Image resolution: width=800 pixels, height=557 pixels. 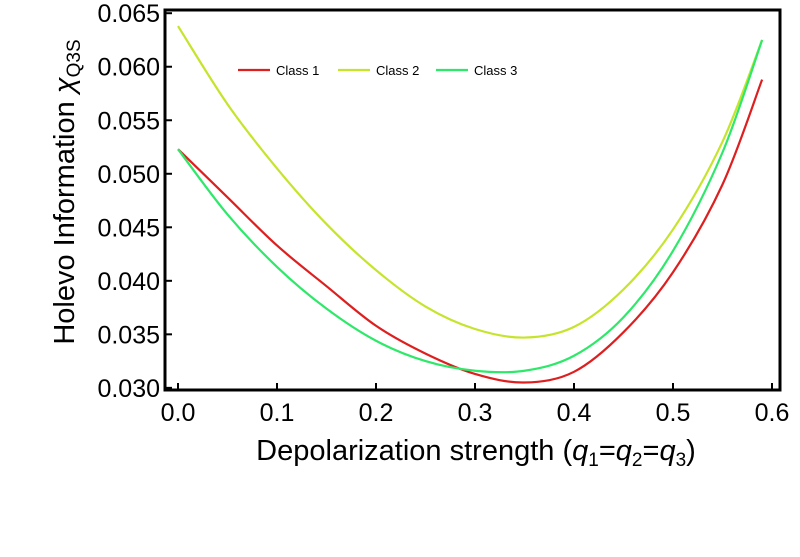 What do you see at coordinates (128, 228) in the screenshot?
I see `y-tick-label: 0.045` at bounding box center [128, 228].